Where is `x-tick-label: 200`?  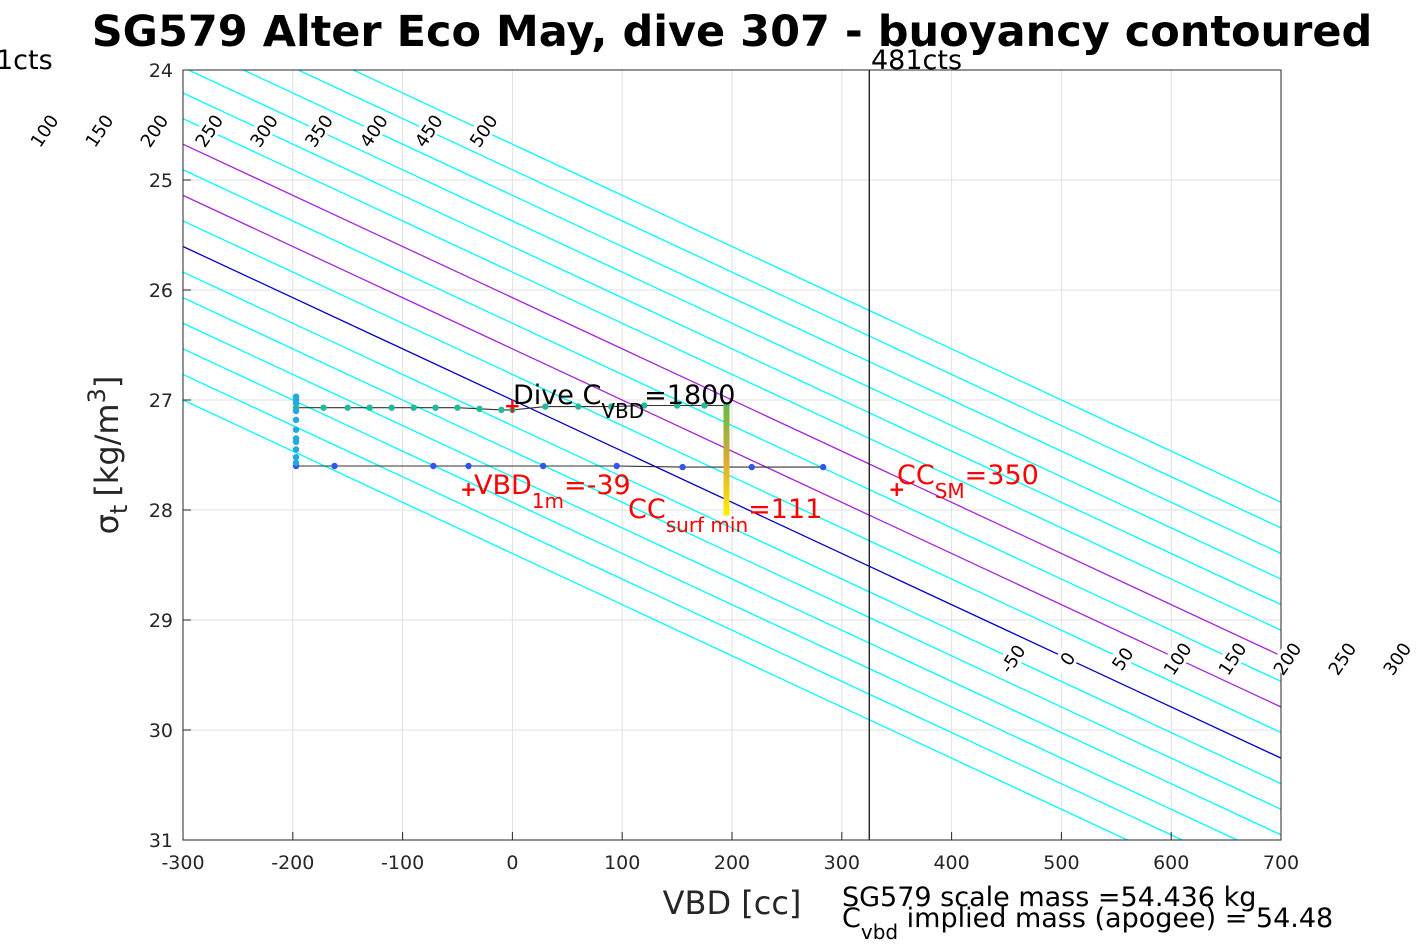 x-tick-label: 200 is located at coordinates (732, 863).